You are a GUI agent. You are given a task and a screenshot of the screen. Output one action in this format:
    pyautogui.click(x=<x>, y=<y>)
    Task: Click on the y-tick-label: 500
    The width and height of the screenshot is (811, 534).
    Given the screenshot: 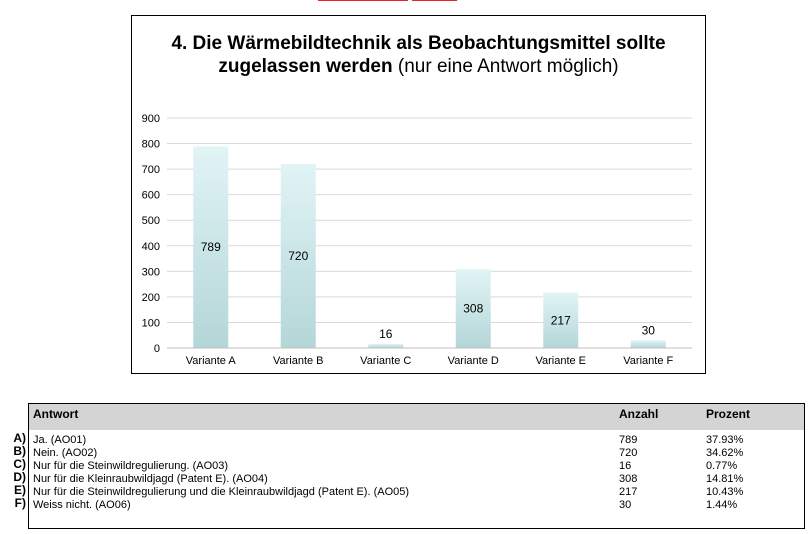 What is the action you would take?
    pyautogui.click(x=151, y=221)
    